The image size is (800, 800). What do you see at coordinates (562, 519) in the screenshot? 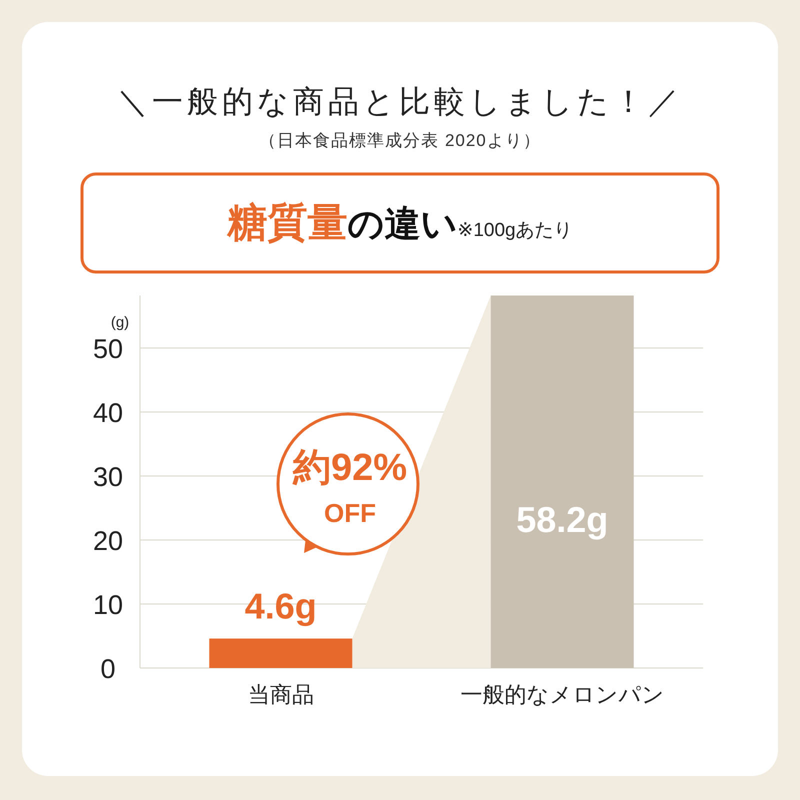
I see `data-label: 58.2g` at bounding box center [562, 519].